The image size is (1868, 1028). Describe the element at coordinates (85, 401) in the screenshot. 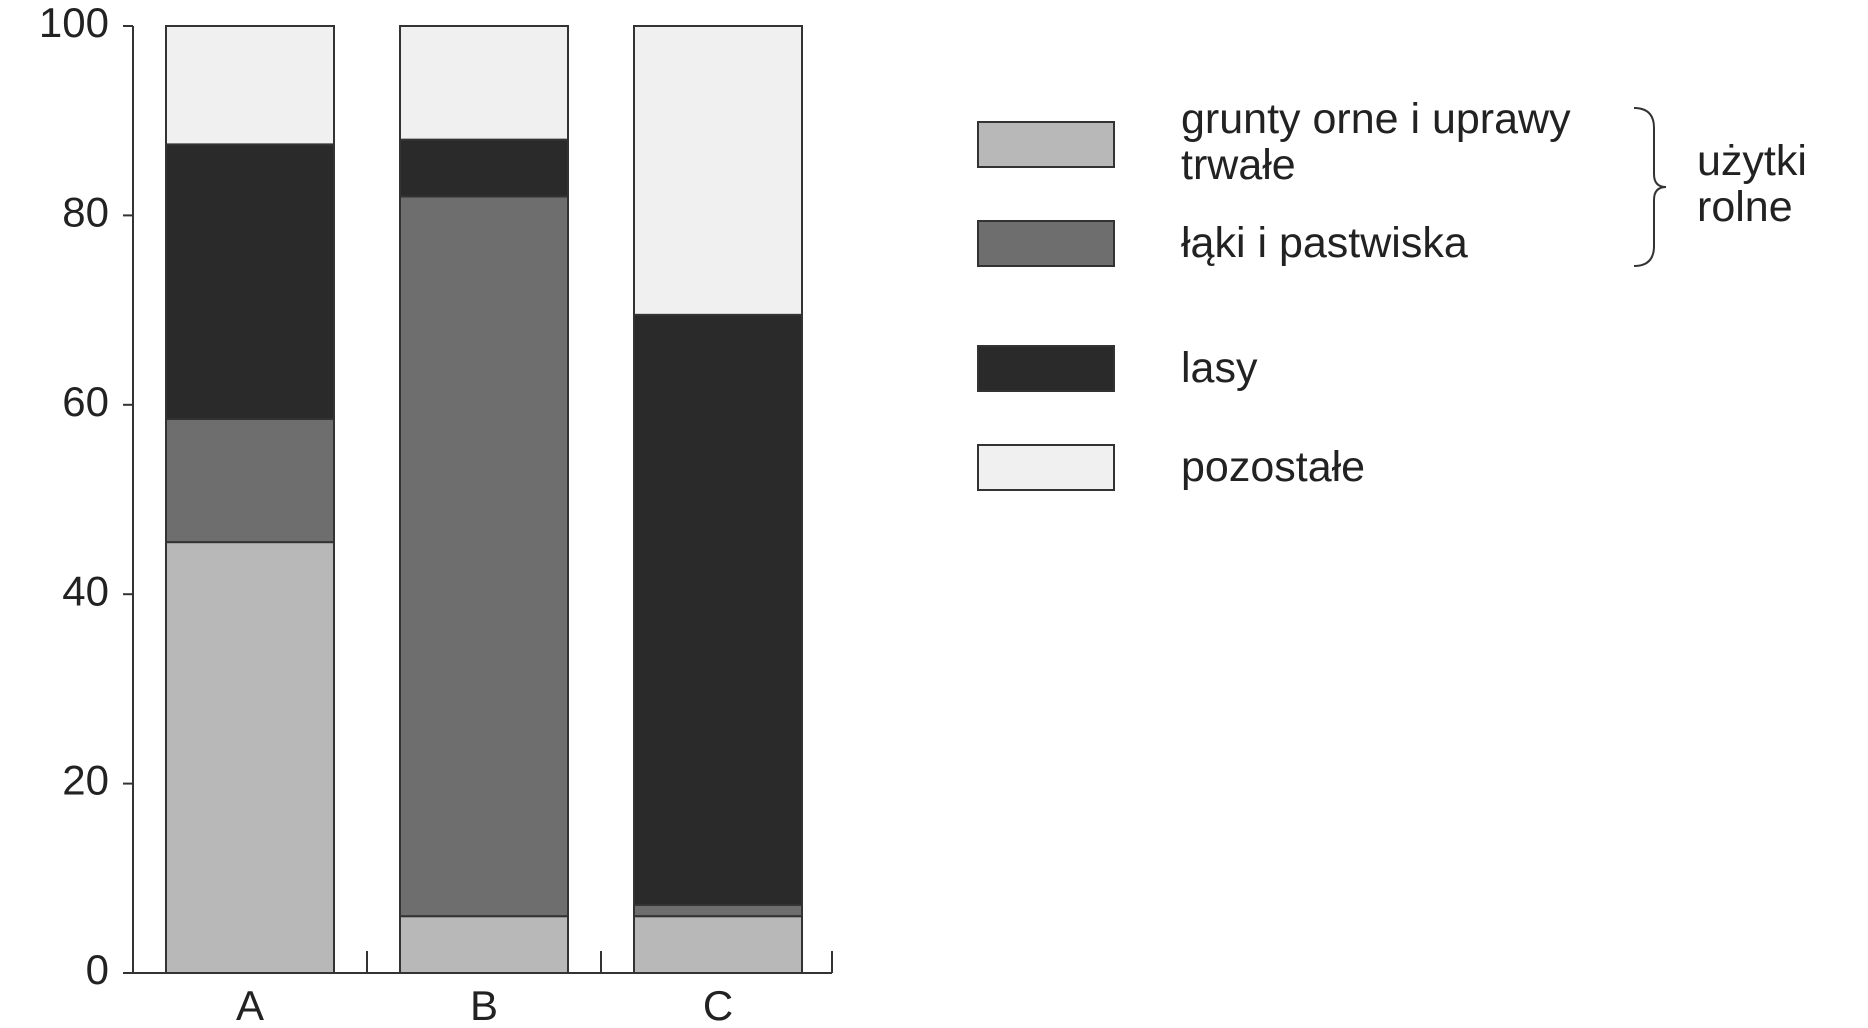

I see `y-tick-label: 60` at that location.